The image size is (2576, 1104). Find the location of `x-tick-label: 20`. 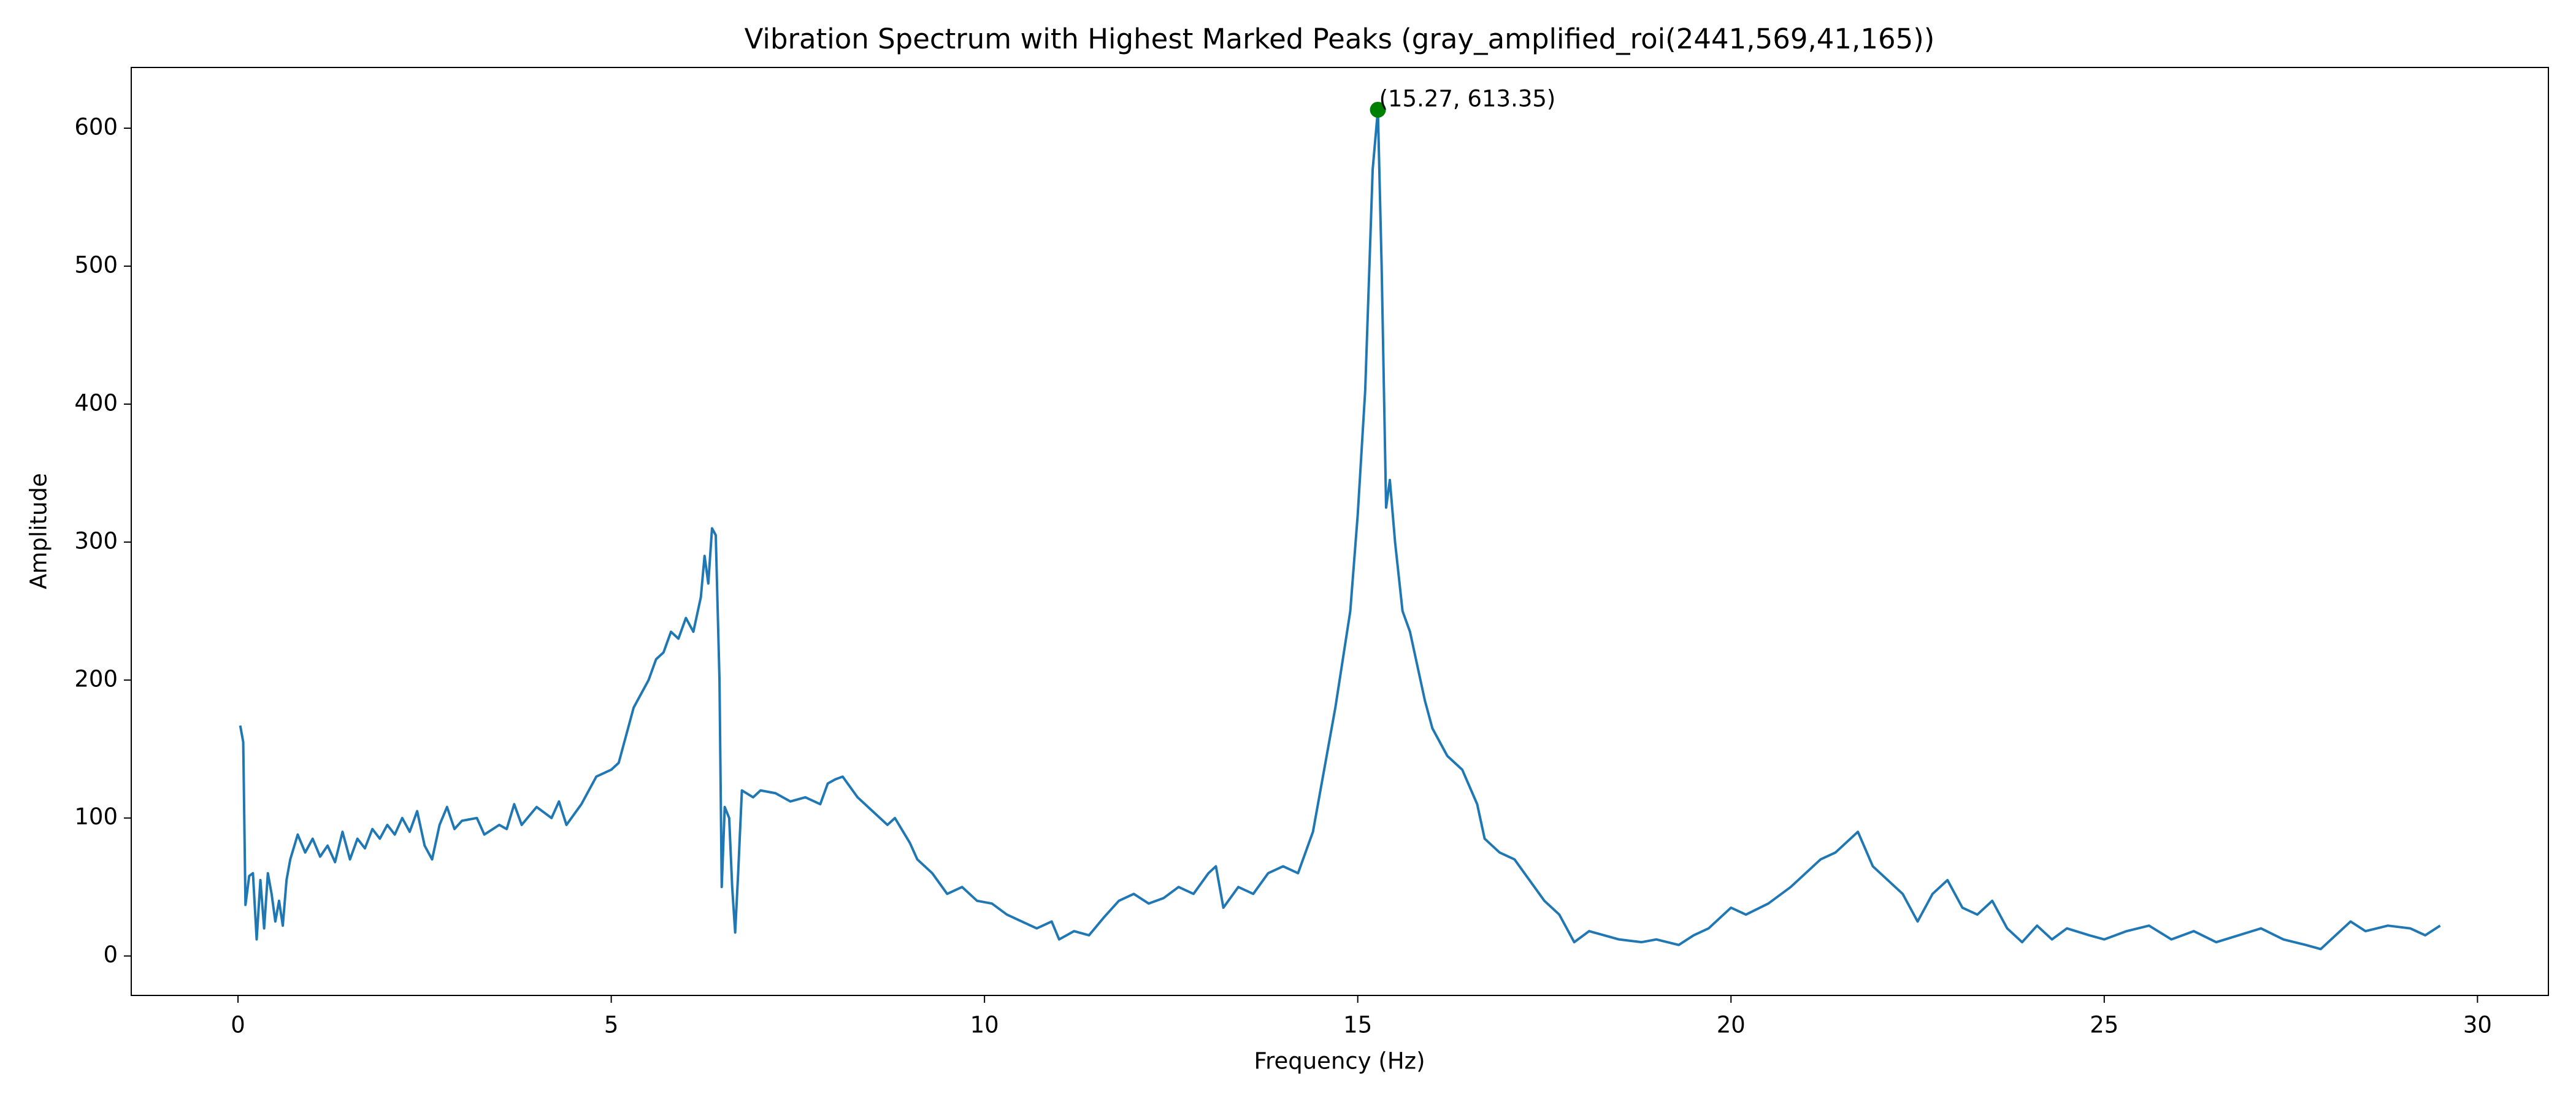

x-tick-label: 20 is located at coordinates (1731, 1025).